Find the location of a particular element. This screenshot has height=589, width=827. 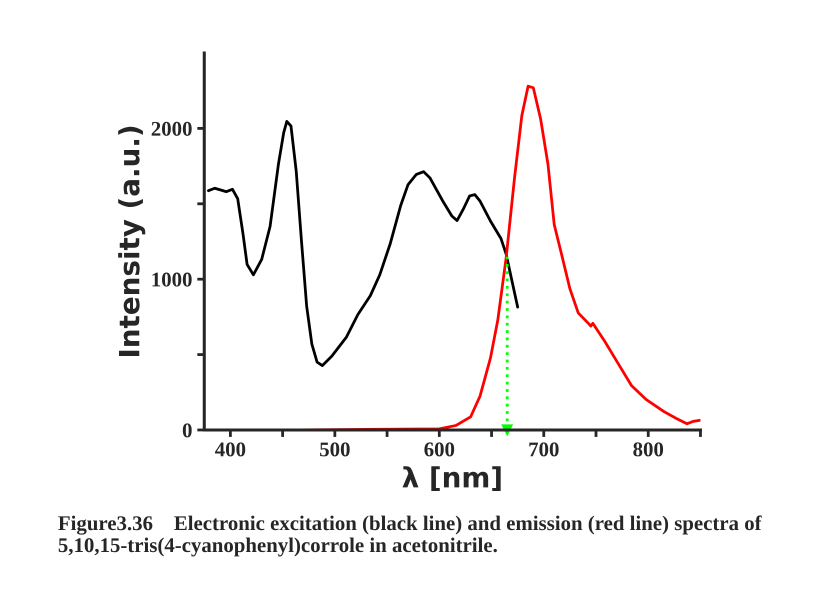

x-tick-label: 700 is located at coordinates (544, 449).